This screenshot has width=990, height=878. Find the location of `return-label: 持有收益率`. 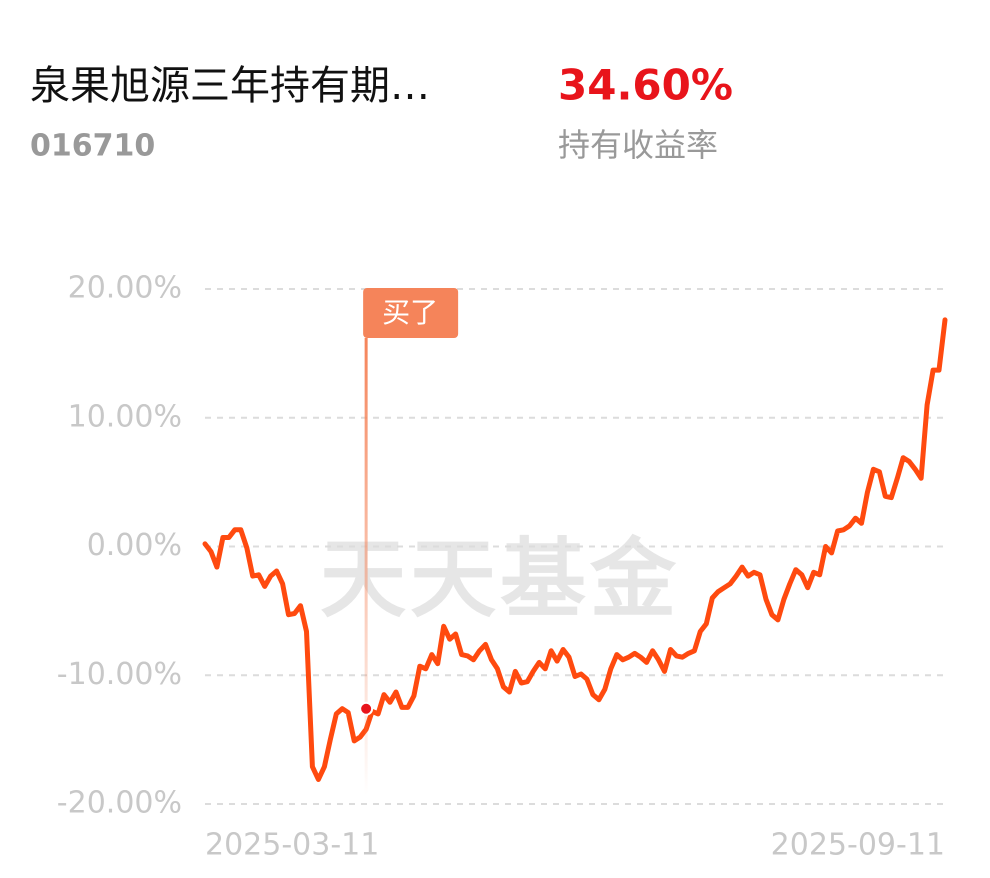

return-label: 持有收益率 is located at coordinates (638, 145).